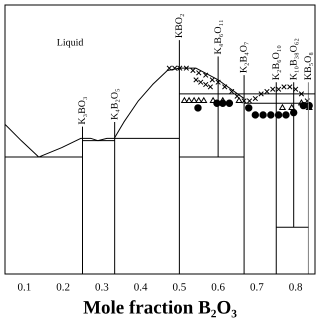  Describe the element at coordinates (102, 287) in the screenshot. I see `x-tick-label: 0.3` at that location.